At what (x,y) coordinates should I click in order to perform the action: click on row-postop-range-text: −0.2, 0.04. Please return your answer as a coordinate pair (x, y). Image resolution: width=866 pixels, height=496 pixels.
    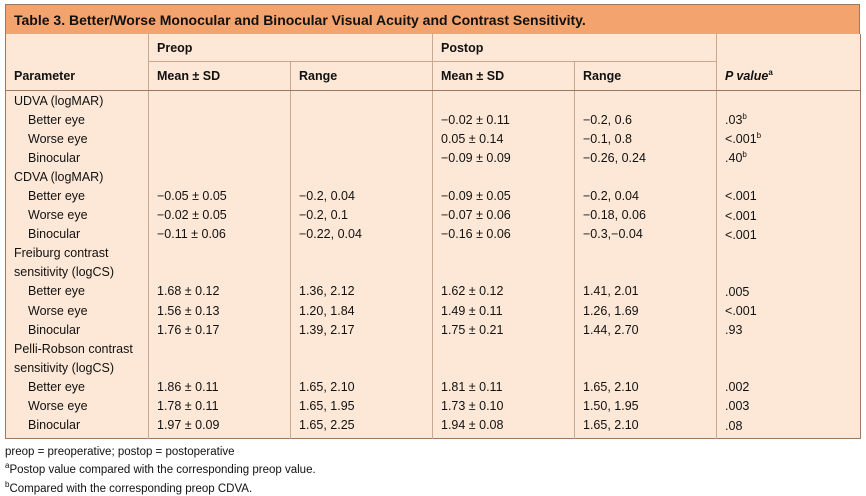
    Looking at the image, I should click on (611, 196).